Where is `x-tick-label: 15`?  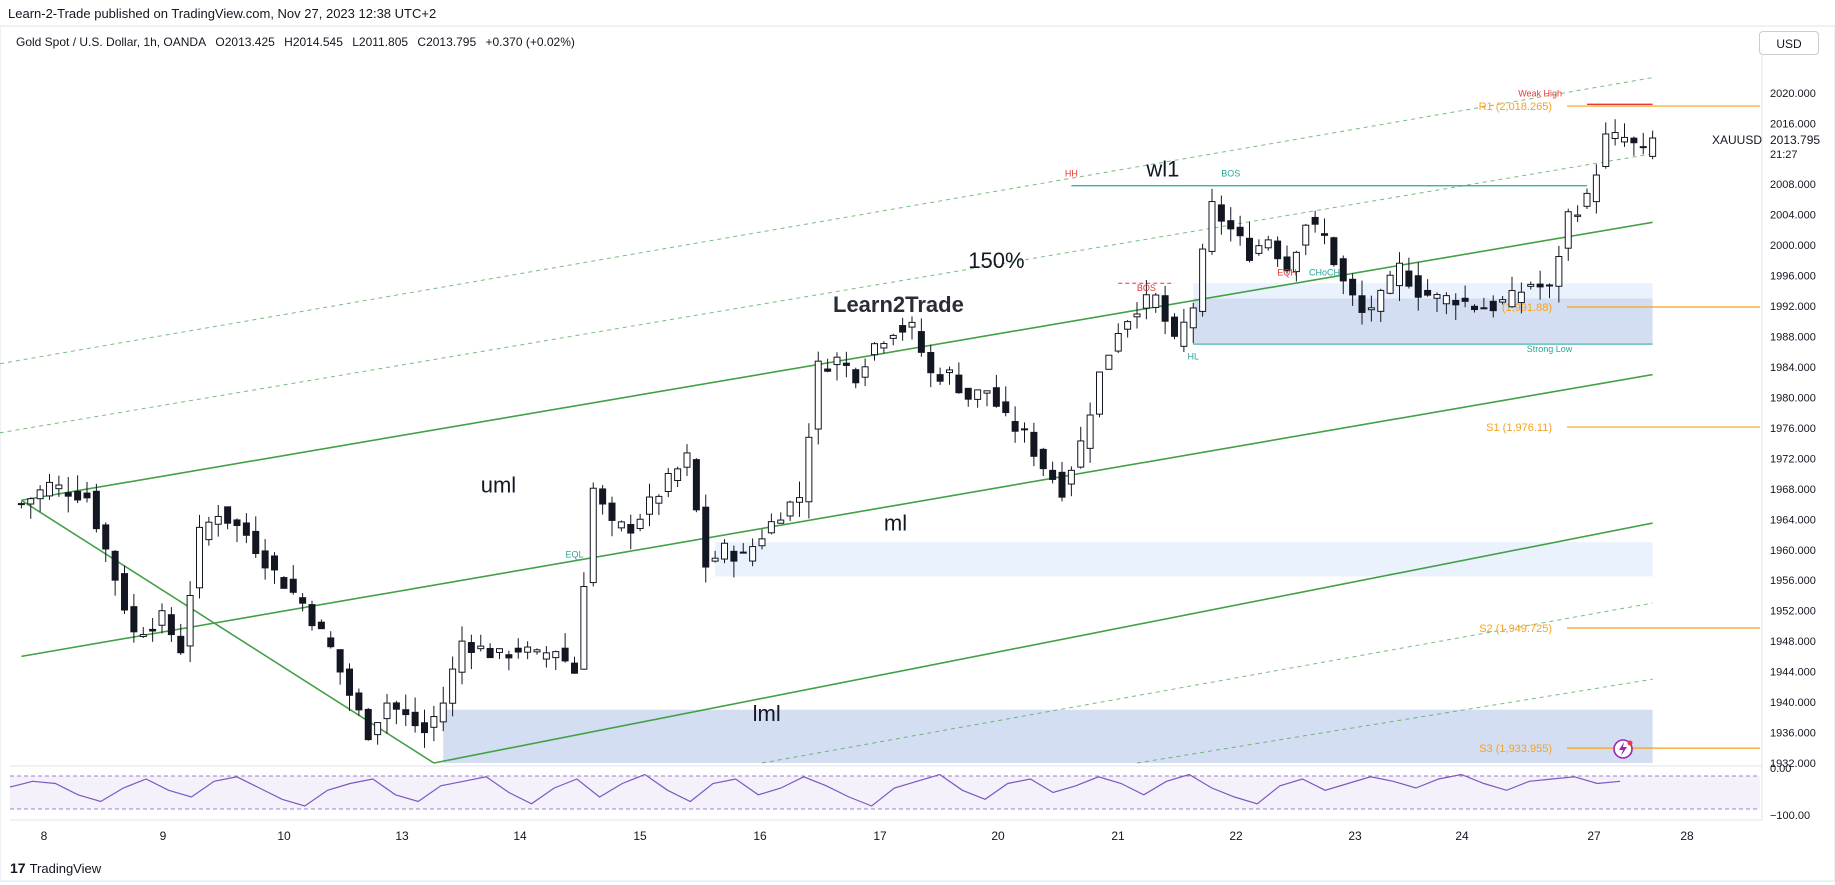 x-tick-label: 15 is located at coordinates (640, 836).